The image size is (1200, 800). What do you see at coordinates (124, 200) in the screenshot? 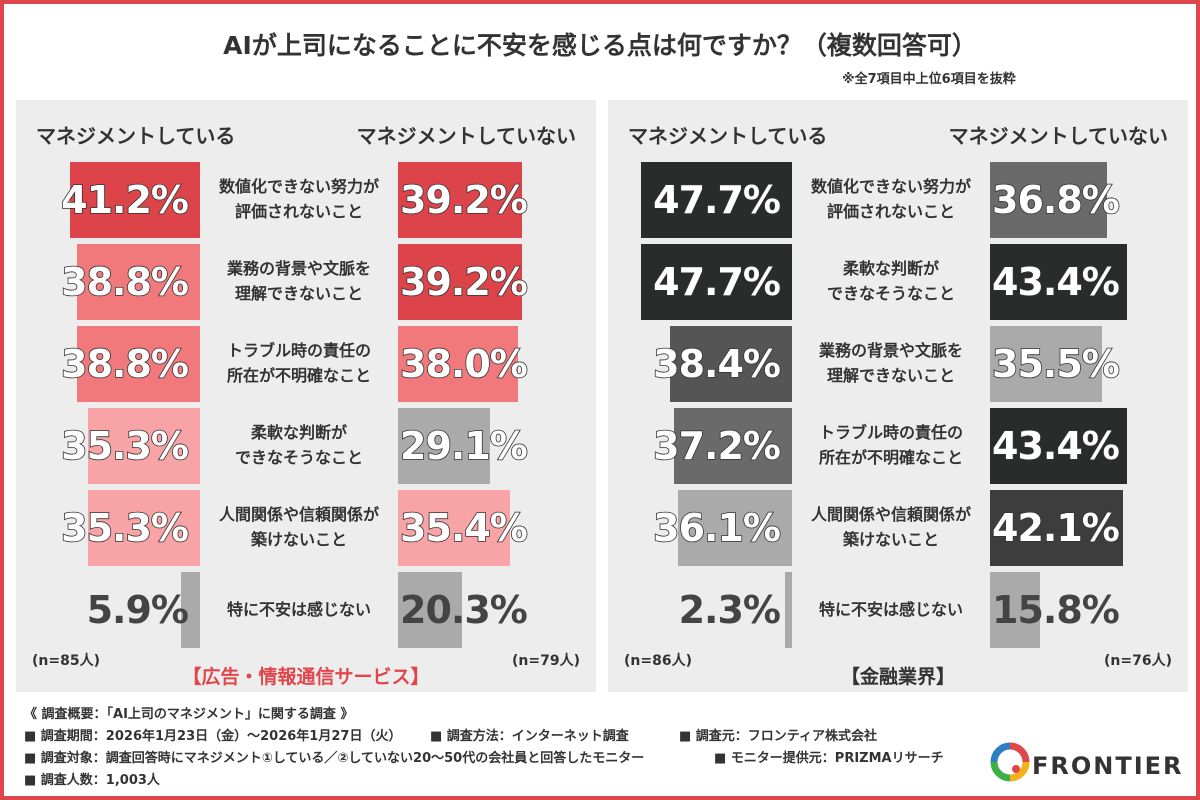
I see `value-label-managing: 41.2%` at bounding box center [124, 200].